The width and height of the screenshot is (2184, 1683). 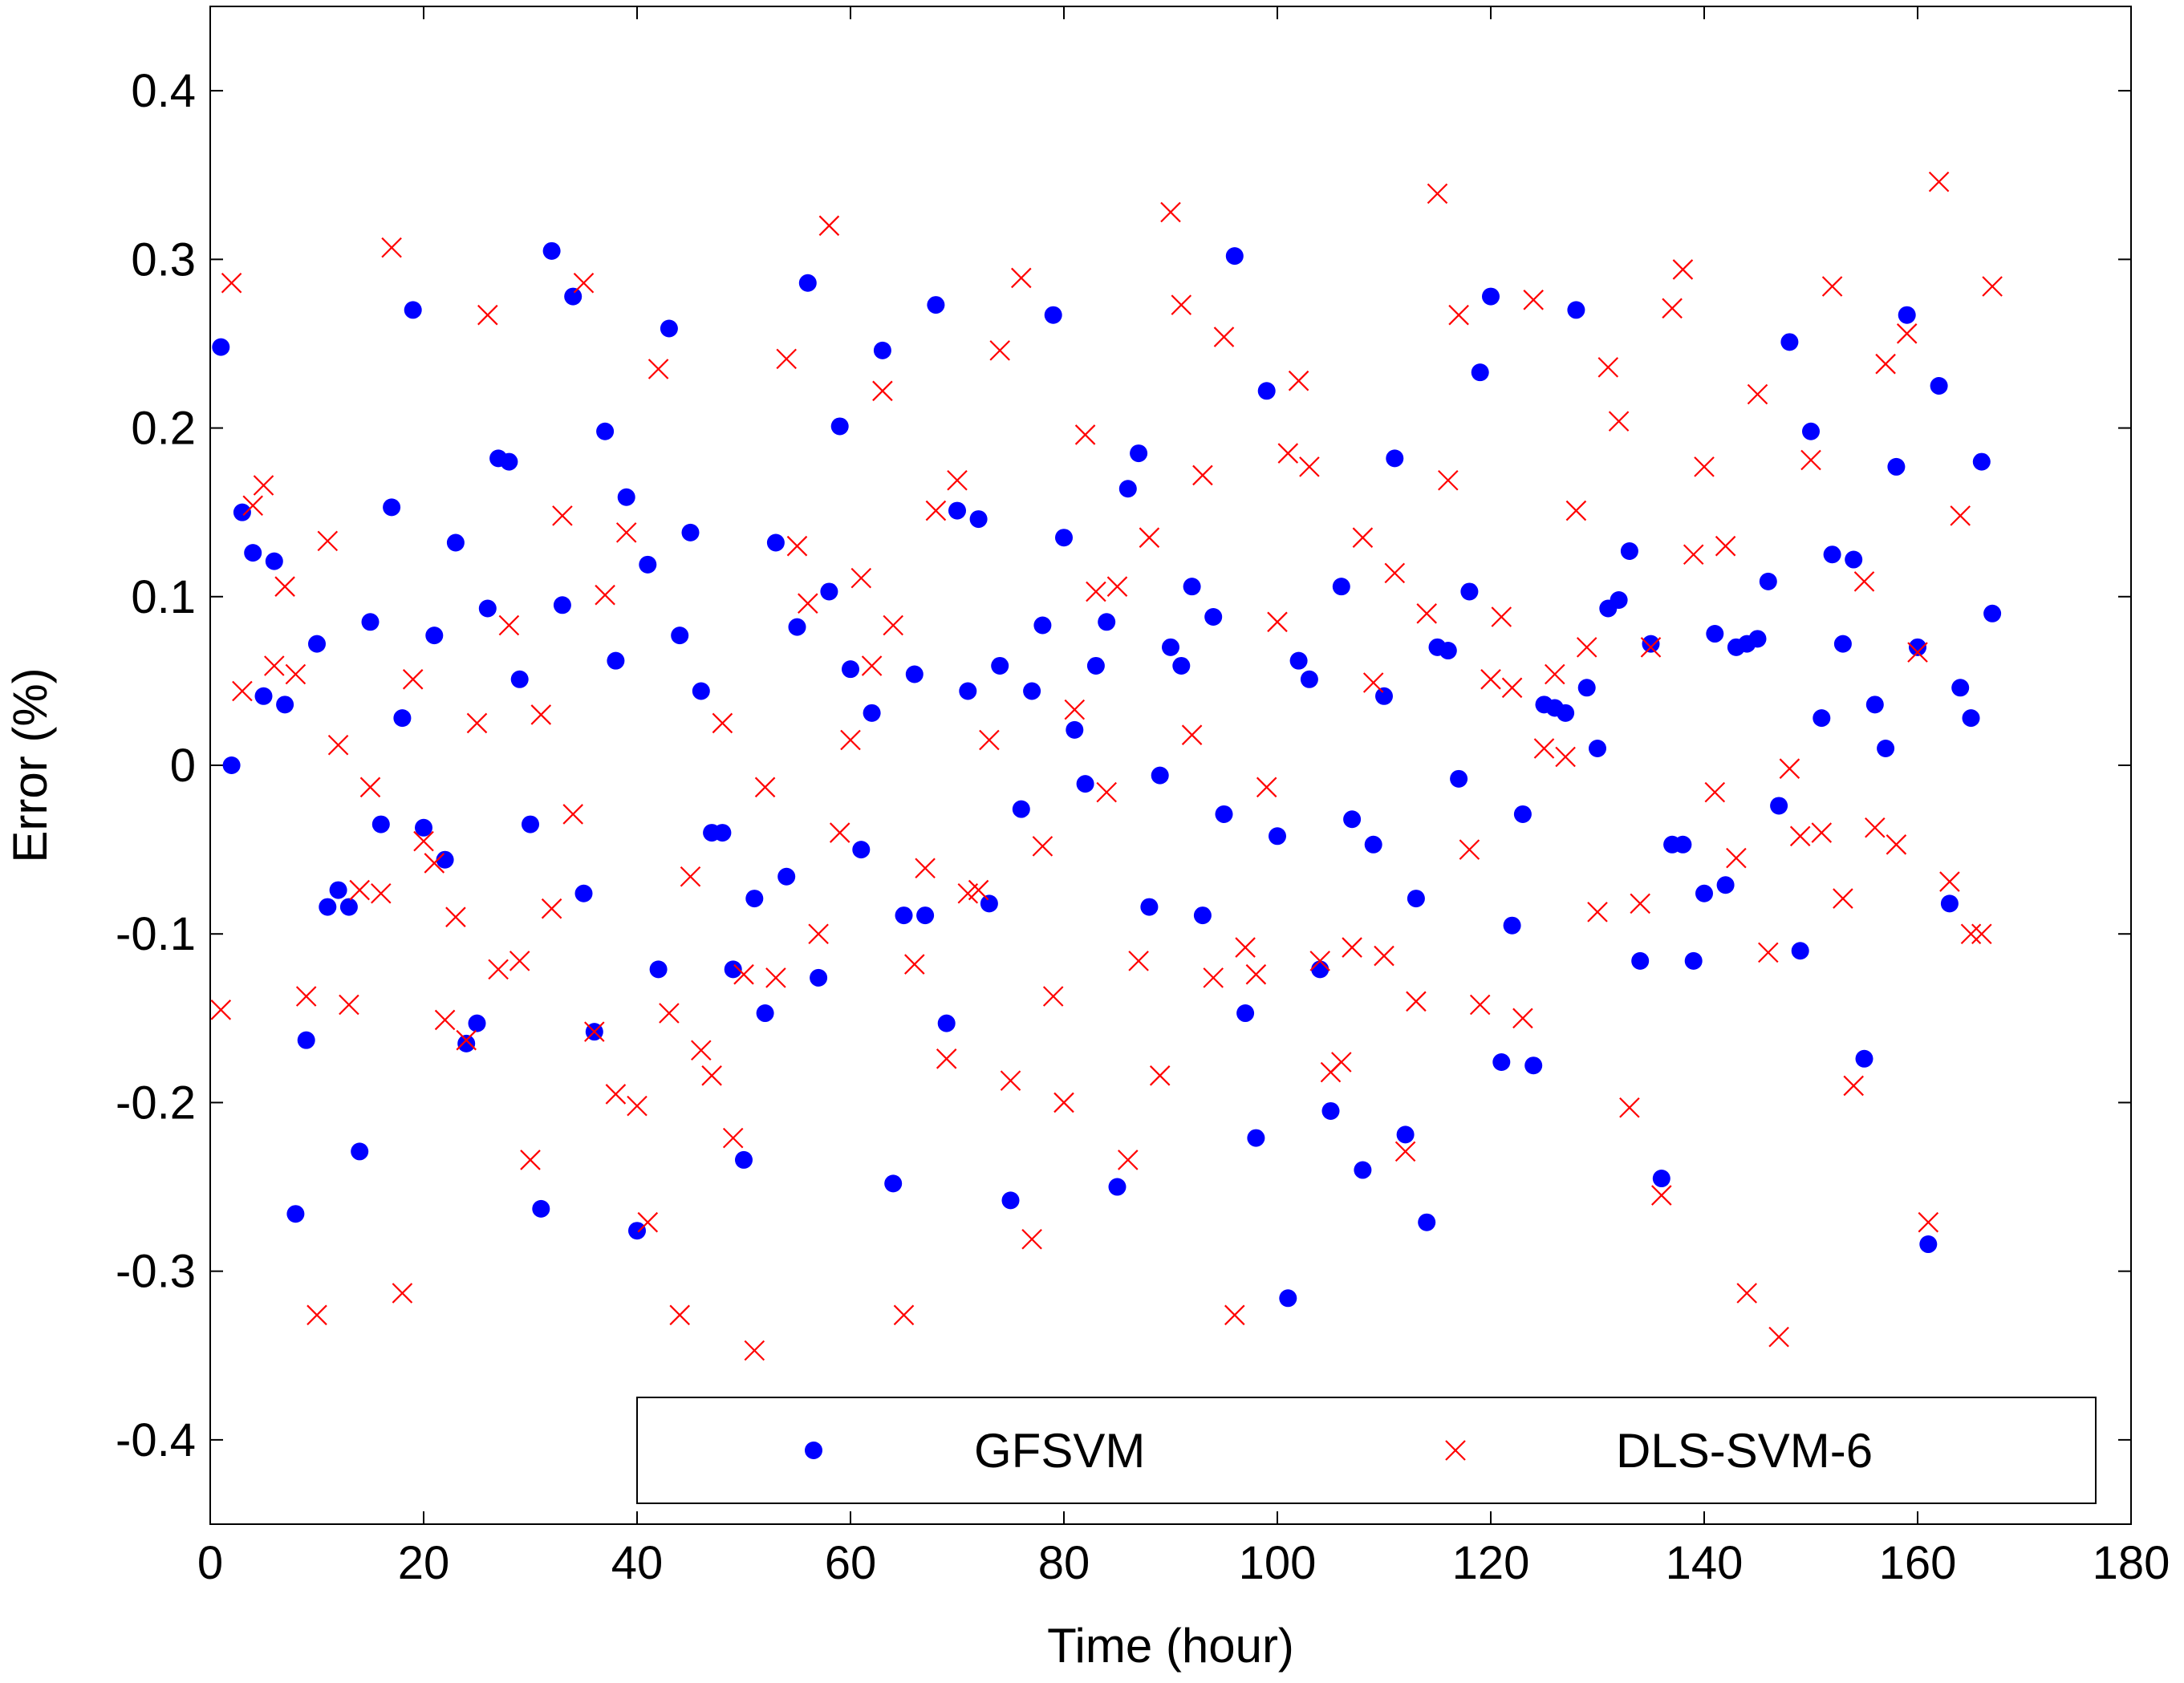 What do you see at coordinates (210, 1563) in the screenshot?
I see `x-tick-label: 0` at bounding box center [210, 1563].